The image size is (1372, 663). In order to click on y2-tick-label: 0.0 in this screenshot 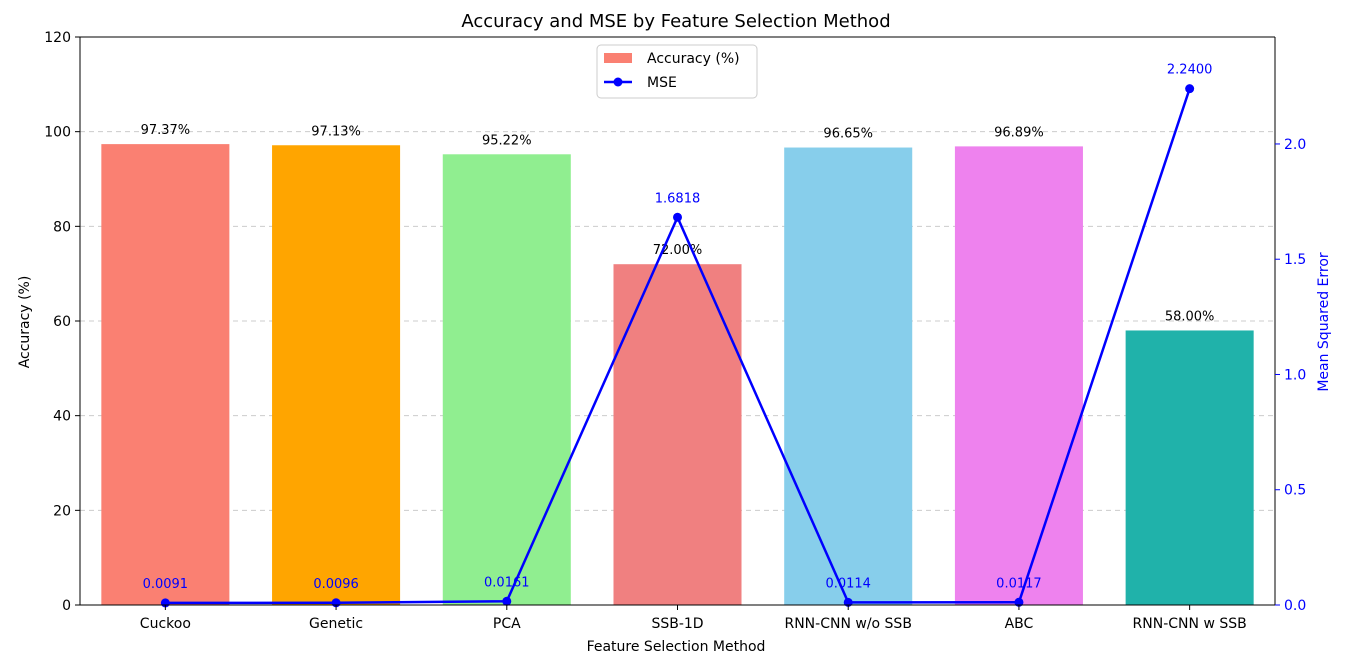, I will do `click(1295, 606)`.